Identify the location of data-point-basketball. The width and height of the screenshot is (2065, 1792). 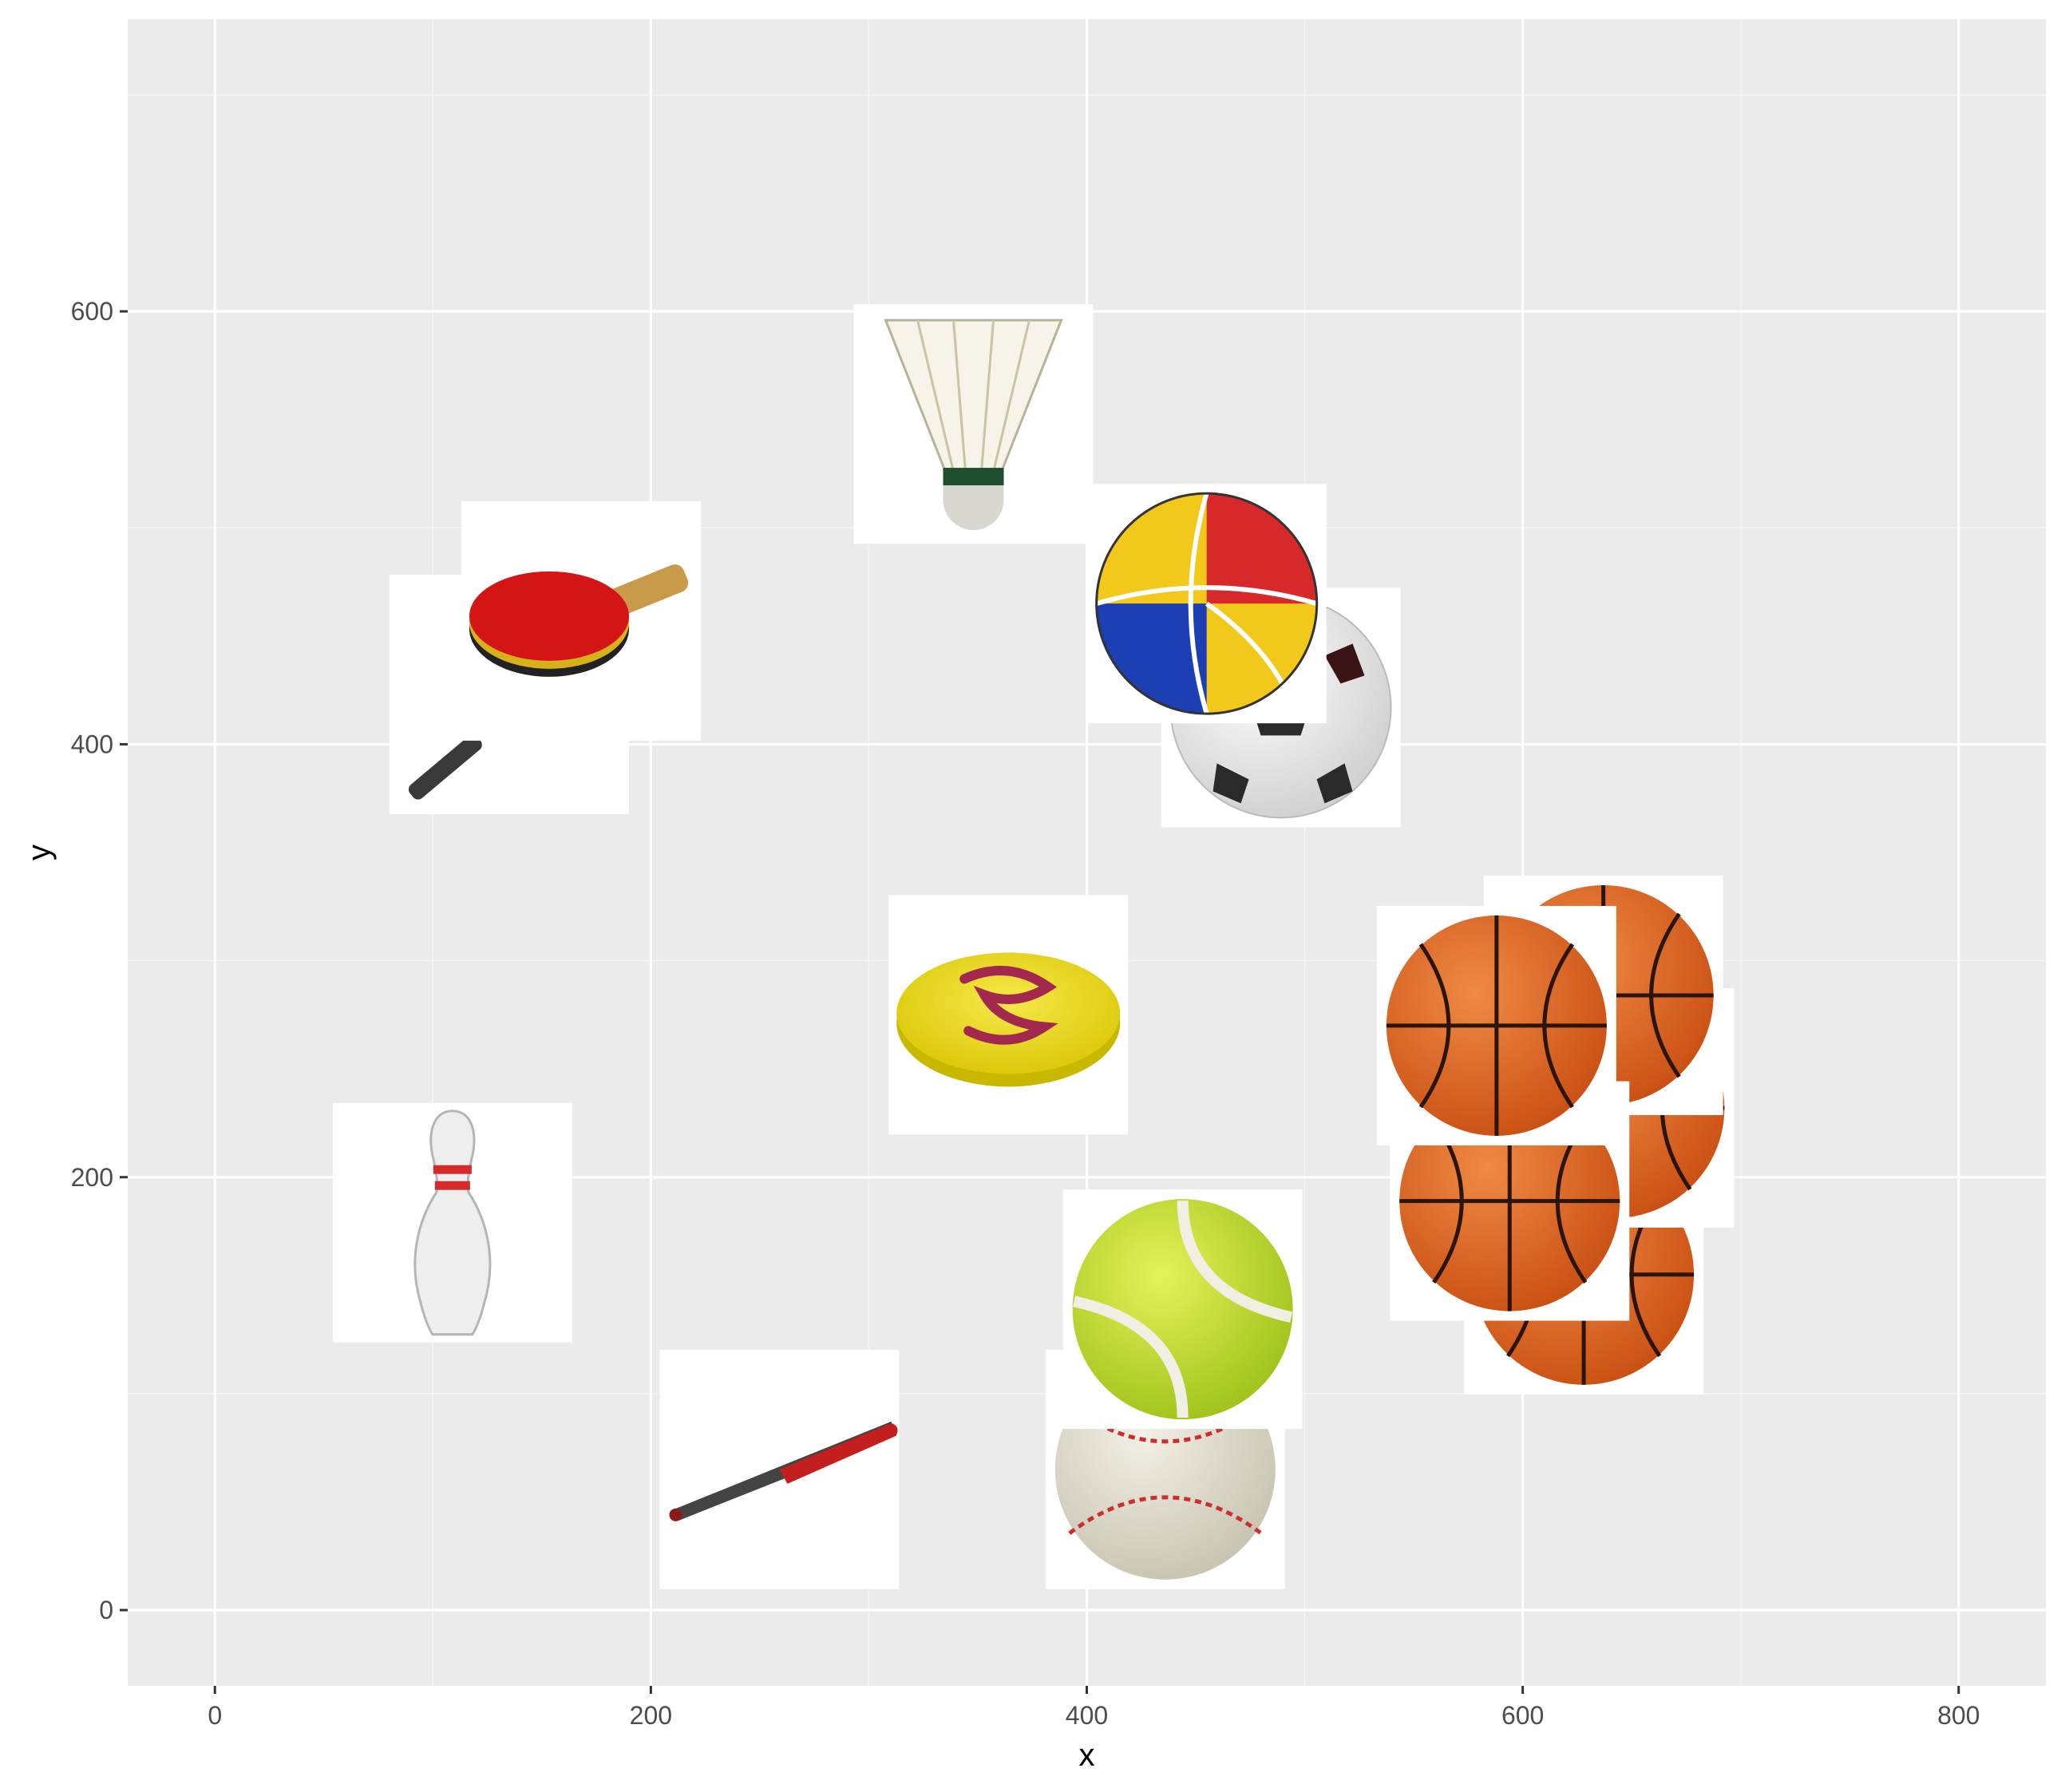
(1496, 1025).